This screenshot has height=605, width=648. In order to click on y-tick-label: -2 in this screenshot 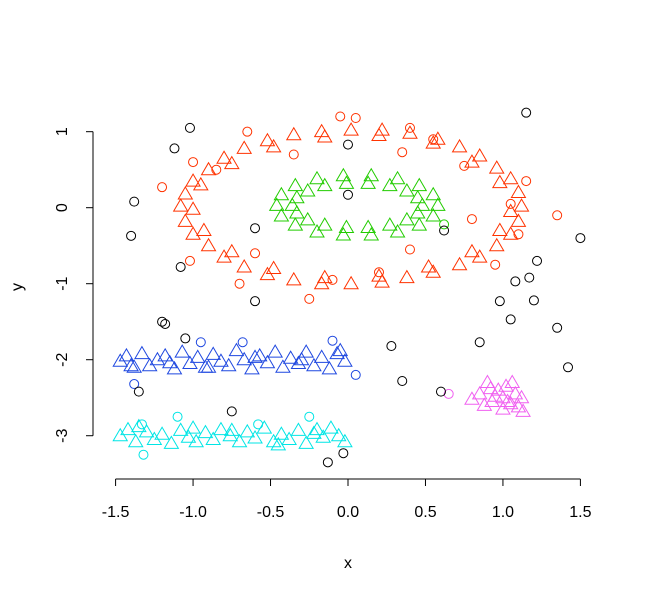, I will do `click(62, 359)`.